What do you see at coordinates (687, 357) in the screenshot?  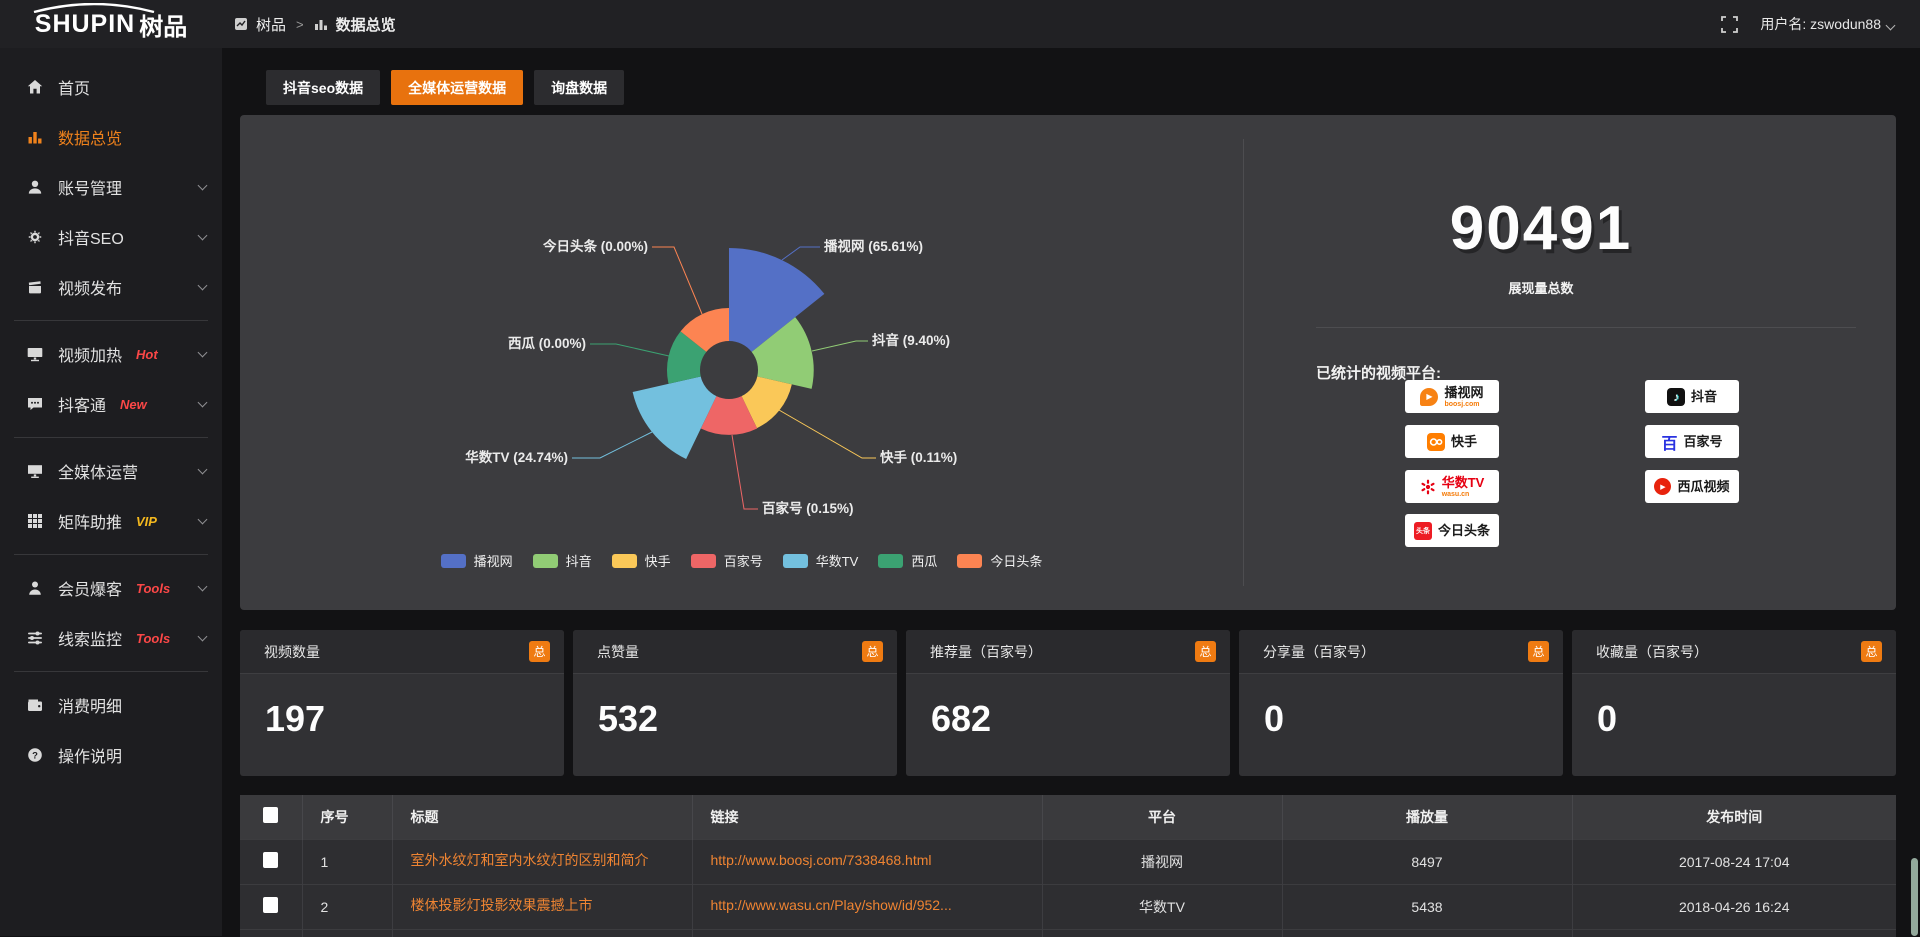 I see `pie-slice-西瓜` at bounding box center [687, 357].